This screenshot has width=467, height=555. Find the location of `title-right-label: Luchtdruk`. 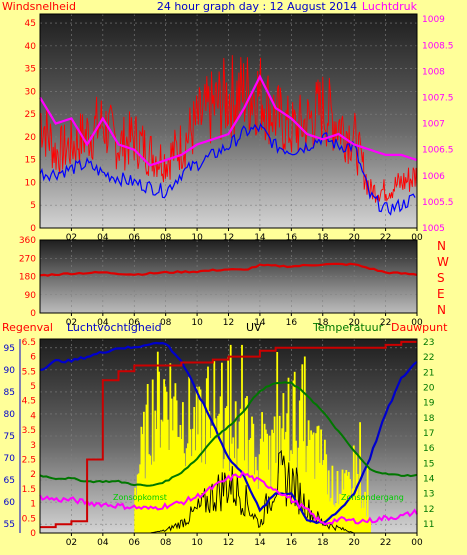

title-right-label: Luchtdruk is located at coordinates (390, 6).